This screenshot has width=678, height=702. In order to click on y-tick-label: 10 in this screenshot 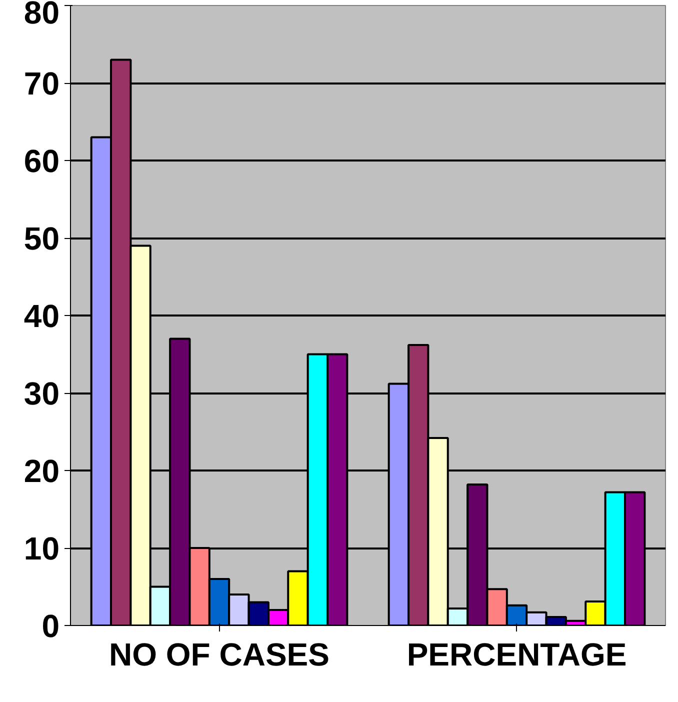, I will do `click(42, 548)`.